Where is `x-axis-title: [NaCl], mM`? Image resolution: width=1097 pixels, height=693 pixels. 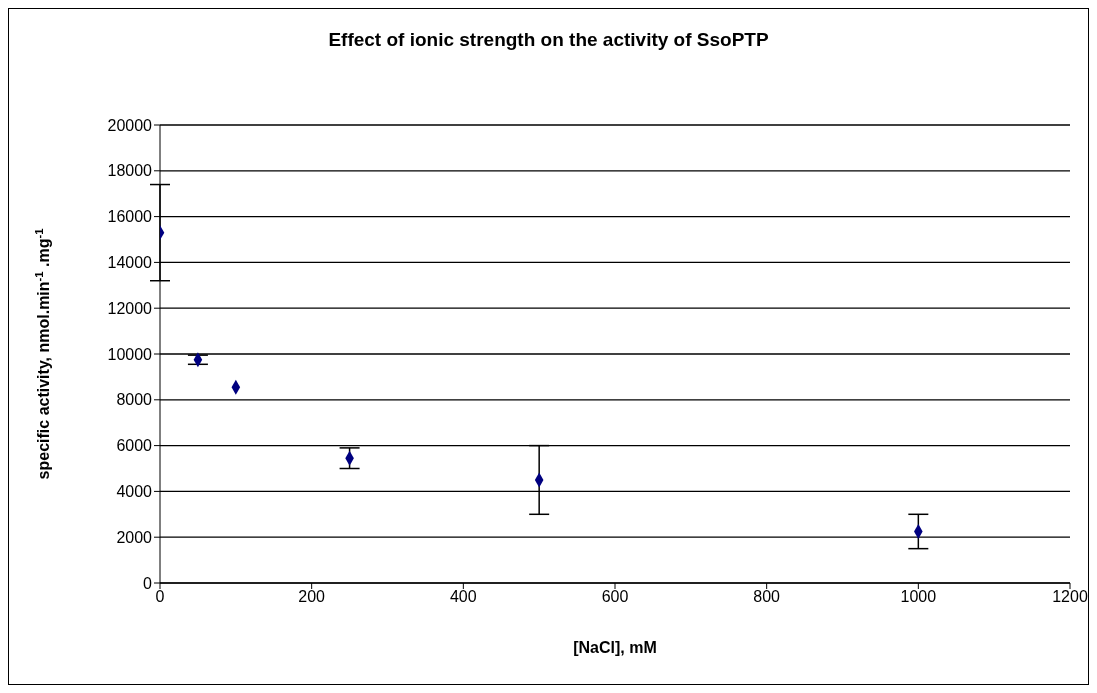
x-axis-title: [NaCl], mM is located at coordinates (615, 647).